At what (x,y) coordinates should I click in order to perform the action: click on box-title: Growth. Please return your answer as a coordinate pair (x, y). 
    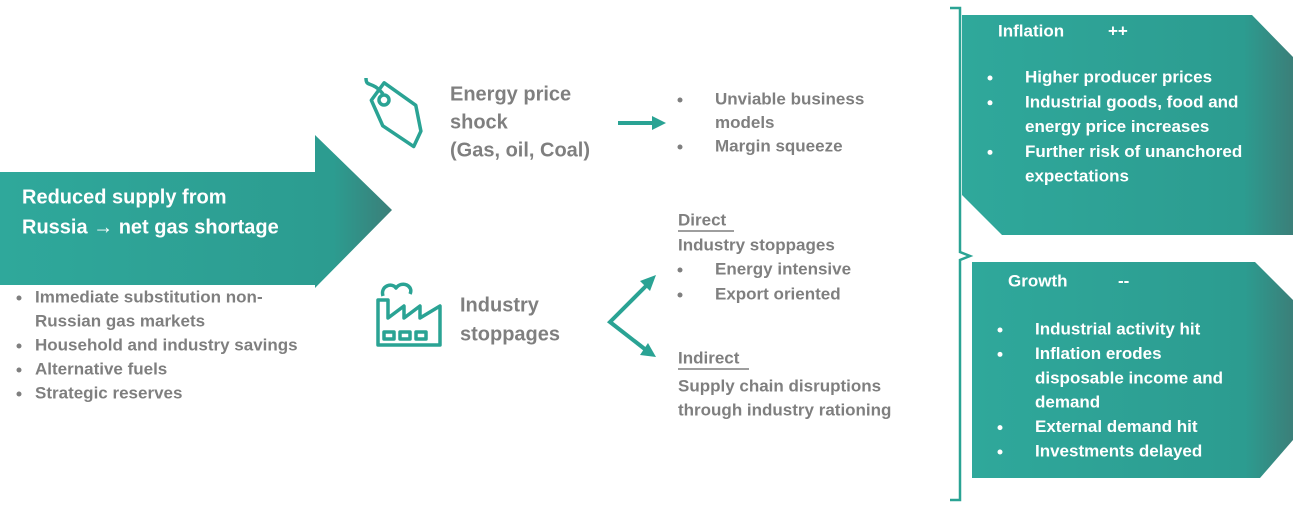
    Looking at the image, I should click on (1038, 280).